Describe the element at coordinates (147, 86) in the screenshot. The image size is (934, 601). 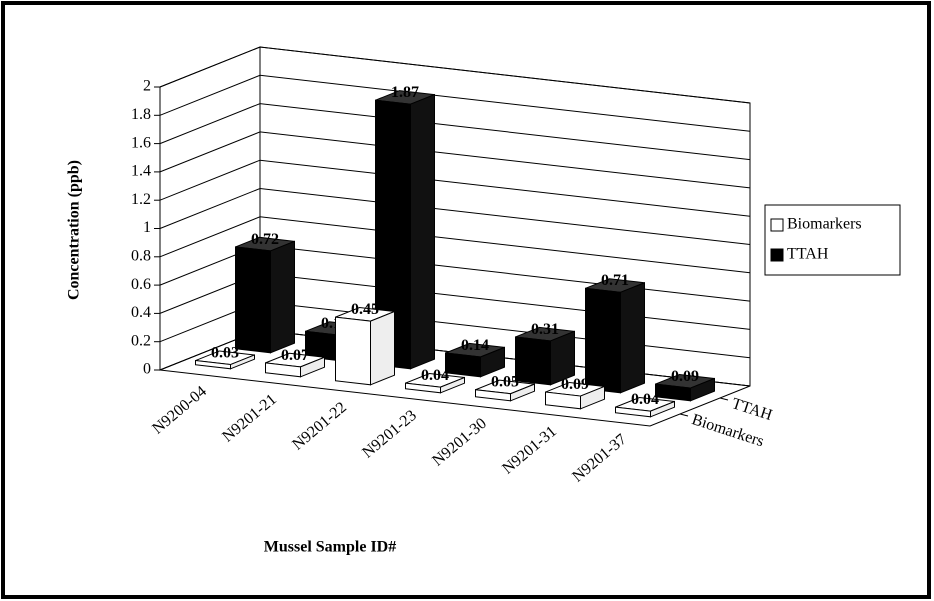
I see `y-tick-label: 2` at that location.